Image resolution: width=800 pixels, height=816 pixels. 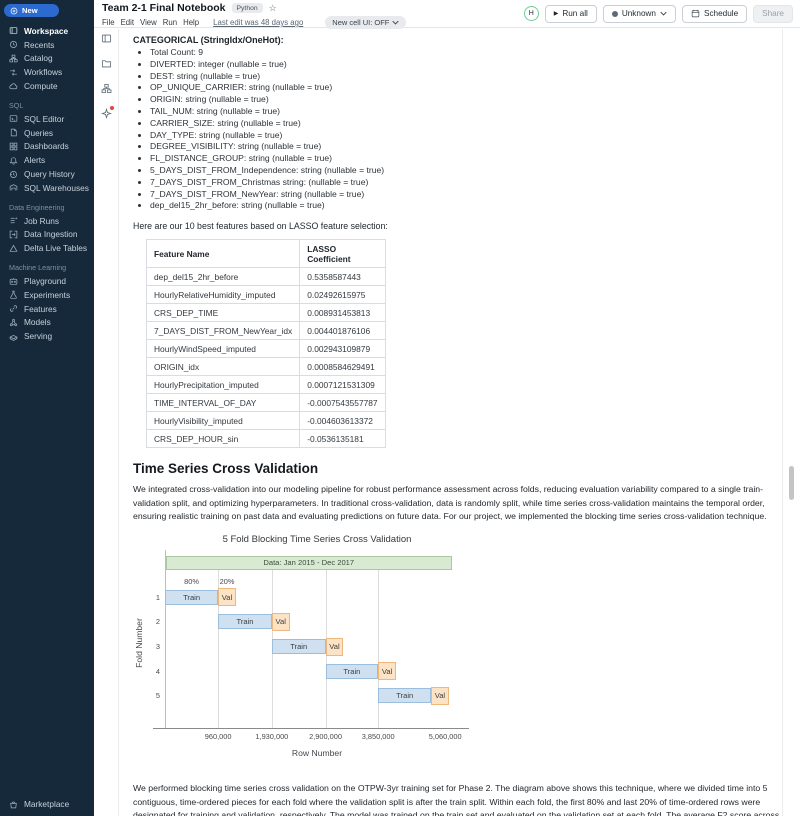 I want to click on sidebar-item-serving: Serving, so click(x=47, y=336).